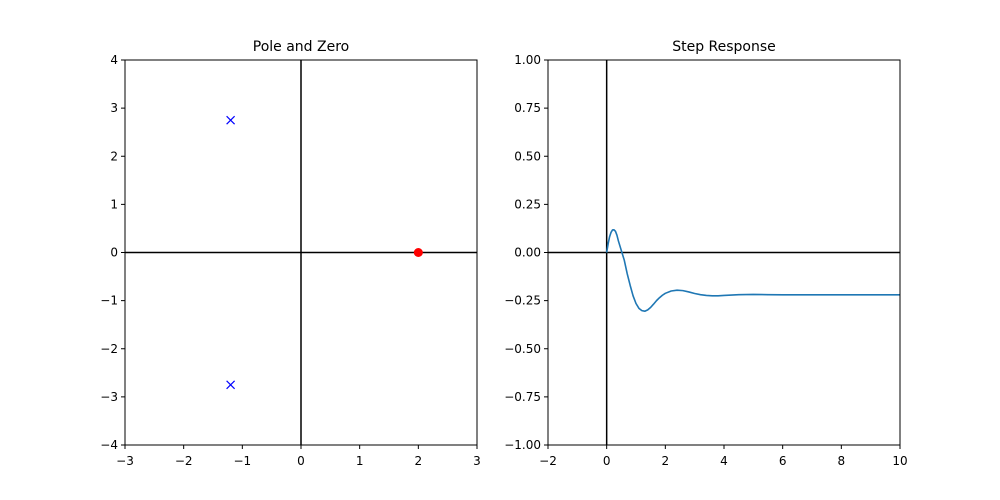 Image resolution: width=1000 pixels, height=500 pixels. I want to click on pole-zero-y-tick-label: 2, so click(114, 156).